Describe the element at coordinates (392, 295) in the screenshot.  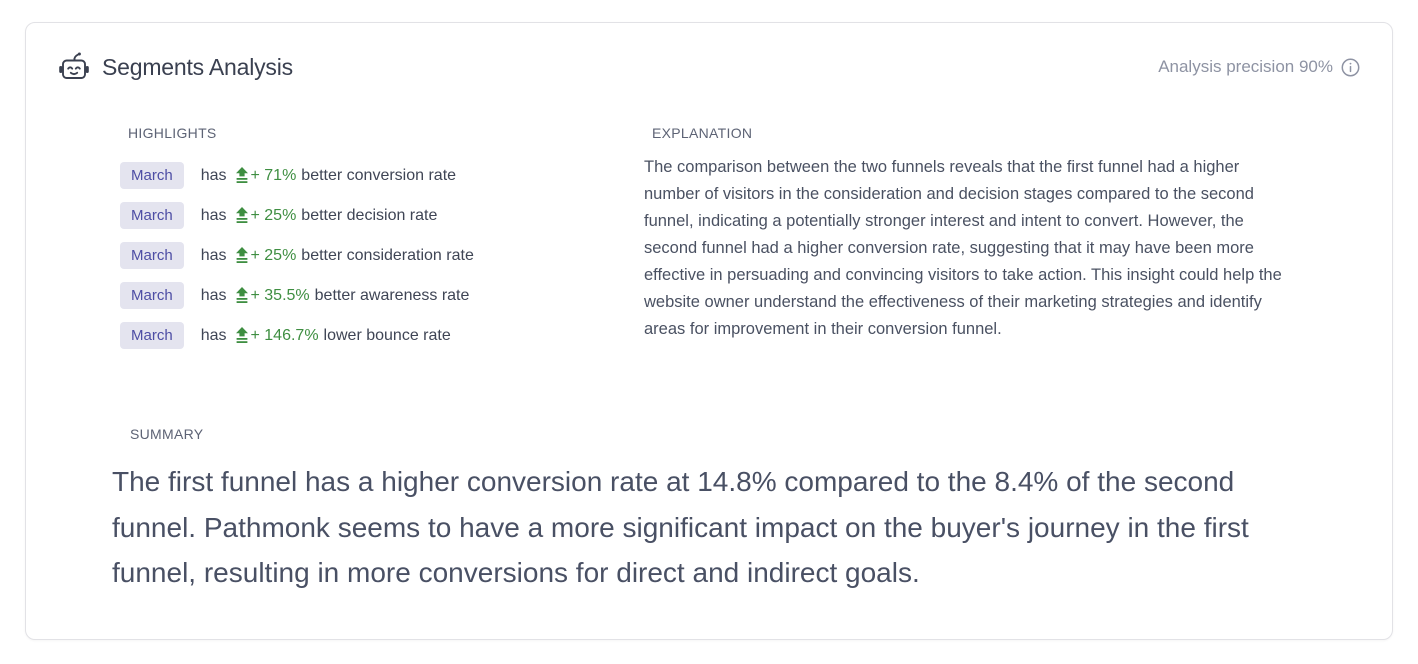
I see `highlight-rest: better awareness rate` at that location.